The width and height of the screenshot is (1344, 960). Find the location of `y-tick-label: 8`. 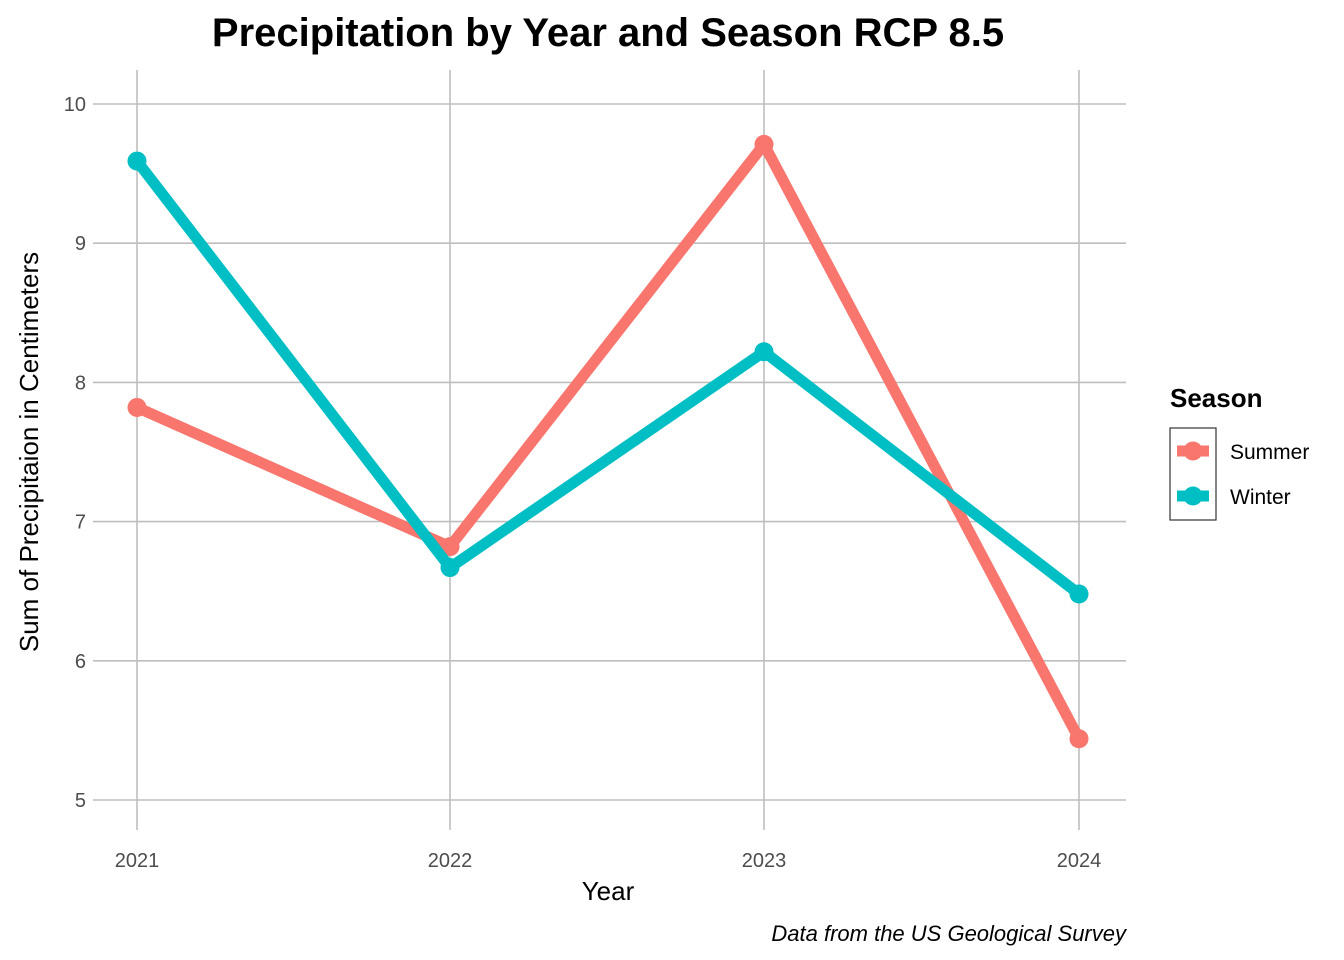

y-tick-label: 8 is located at coordinates (80, 383).